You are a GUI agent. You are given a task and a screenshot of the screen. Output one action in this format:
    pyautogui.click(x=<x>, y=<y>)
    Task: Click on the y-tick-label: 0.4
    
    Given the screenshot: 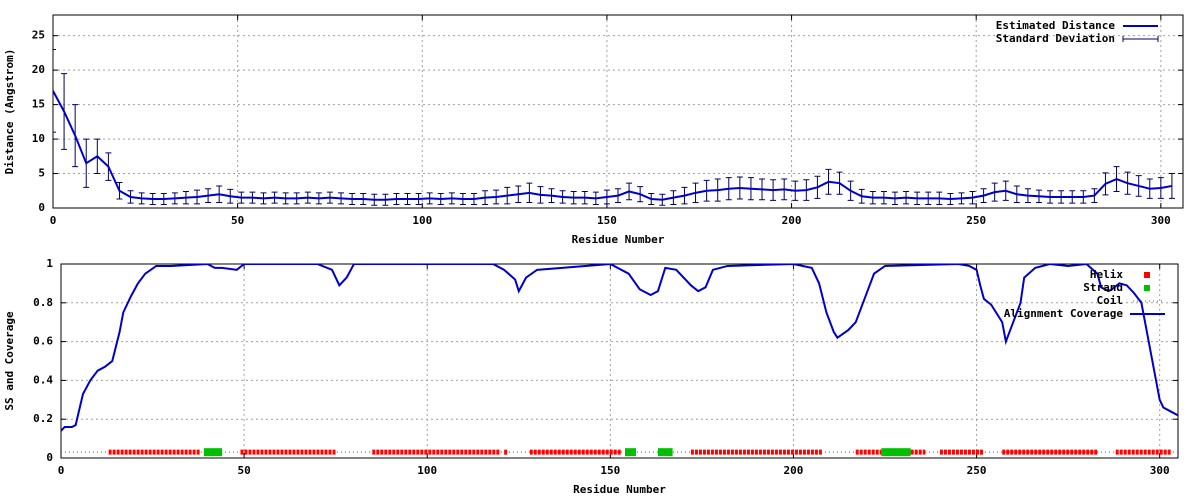 What is the action you would take?
    pyautogui.click(x=43, y=379)
    